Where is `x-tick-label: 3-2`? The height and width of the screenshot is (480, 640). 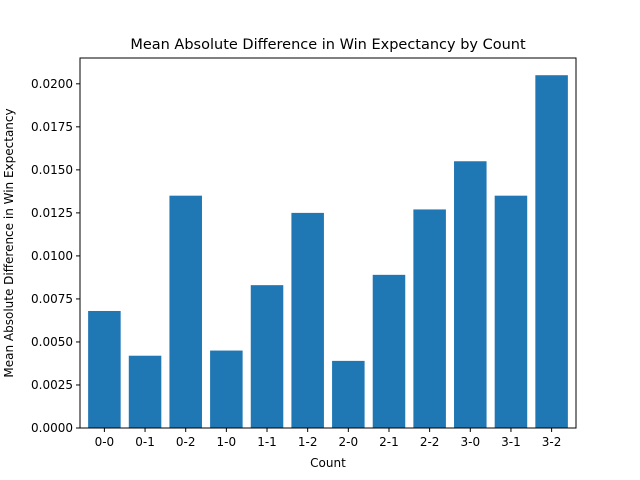 x-tick-label: 3-2 is located at coordinates (552, 442).